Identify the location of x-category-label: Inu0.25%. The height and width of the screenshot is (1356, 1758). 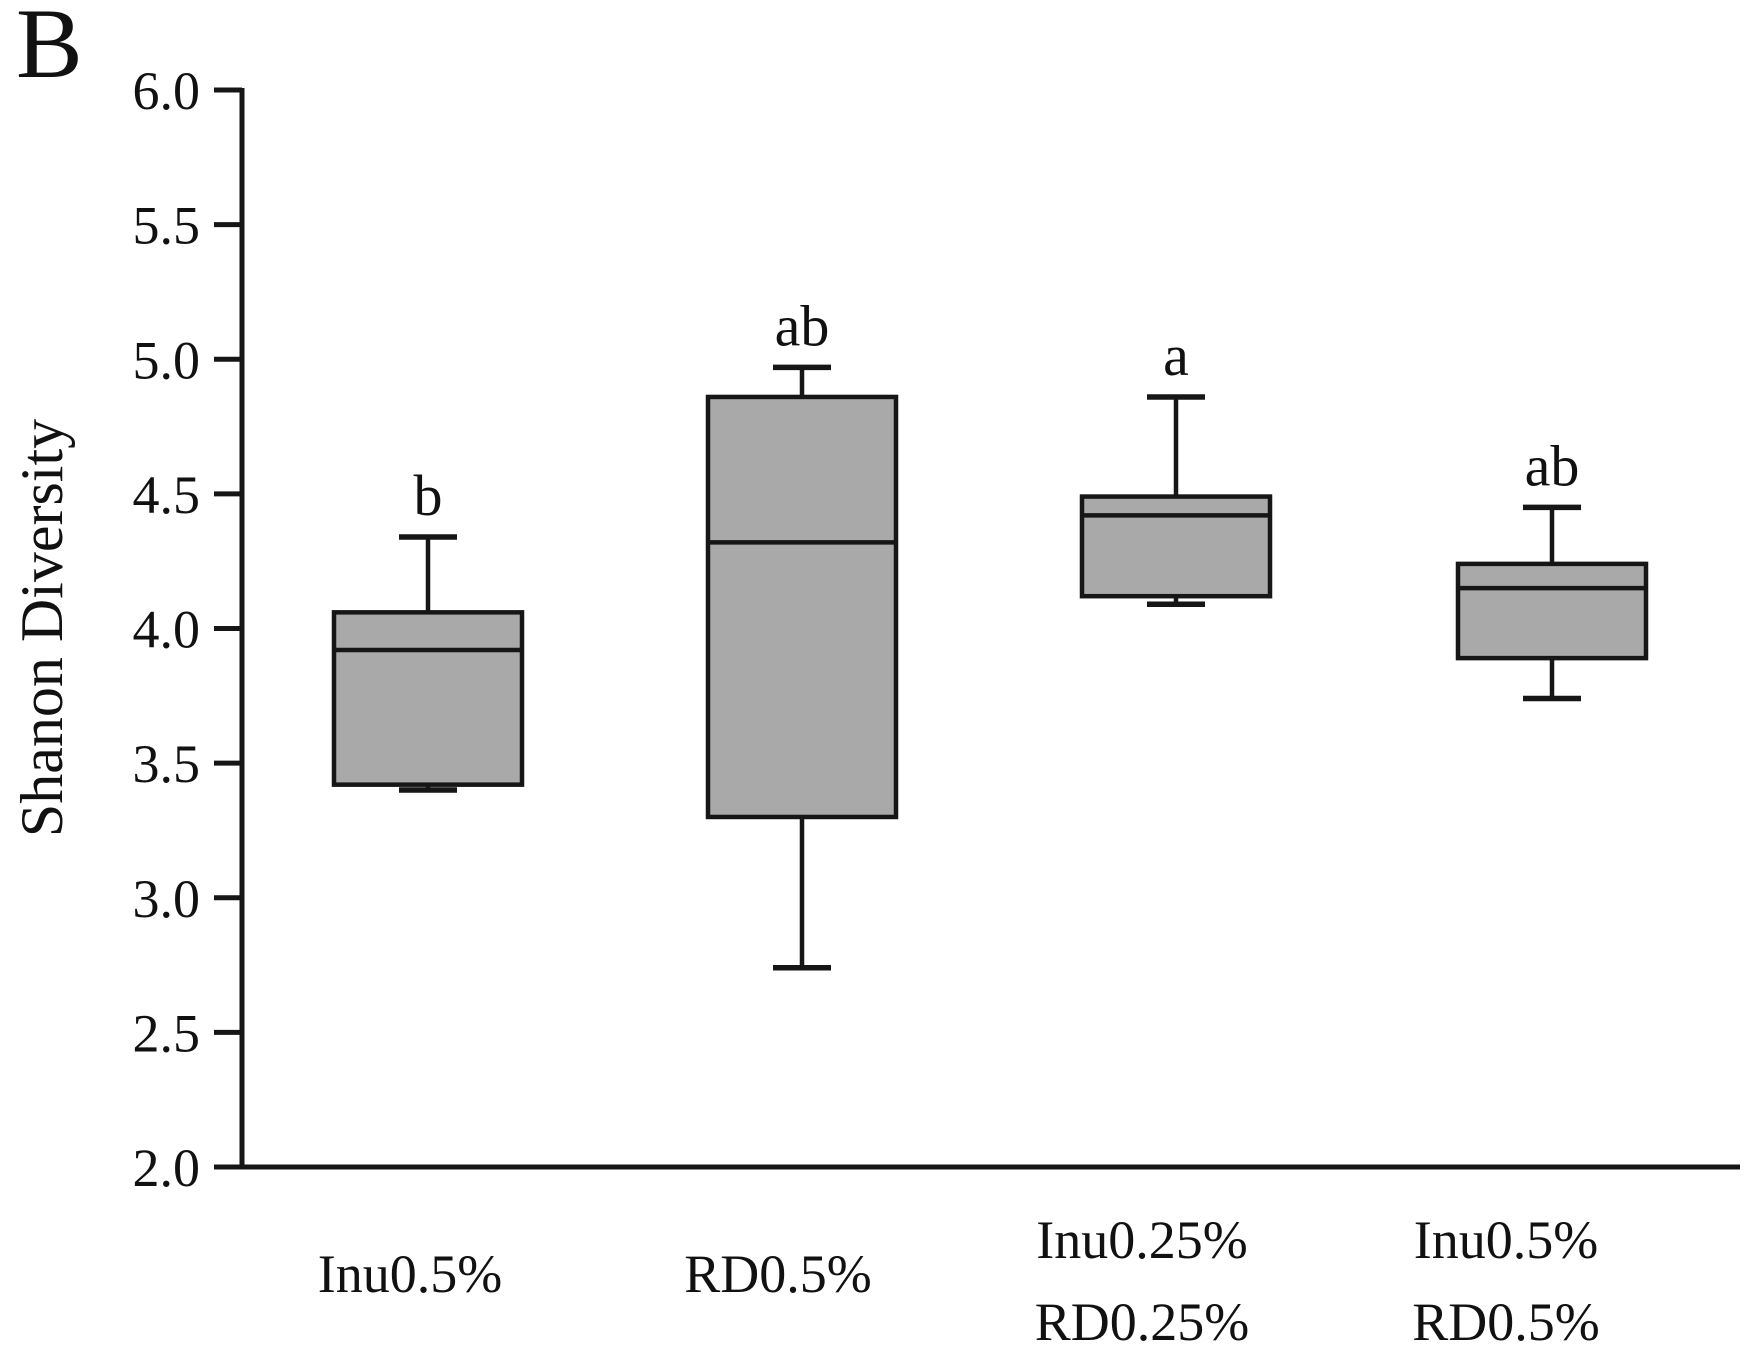
(1141, 1240).